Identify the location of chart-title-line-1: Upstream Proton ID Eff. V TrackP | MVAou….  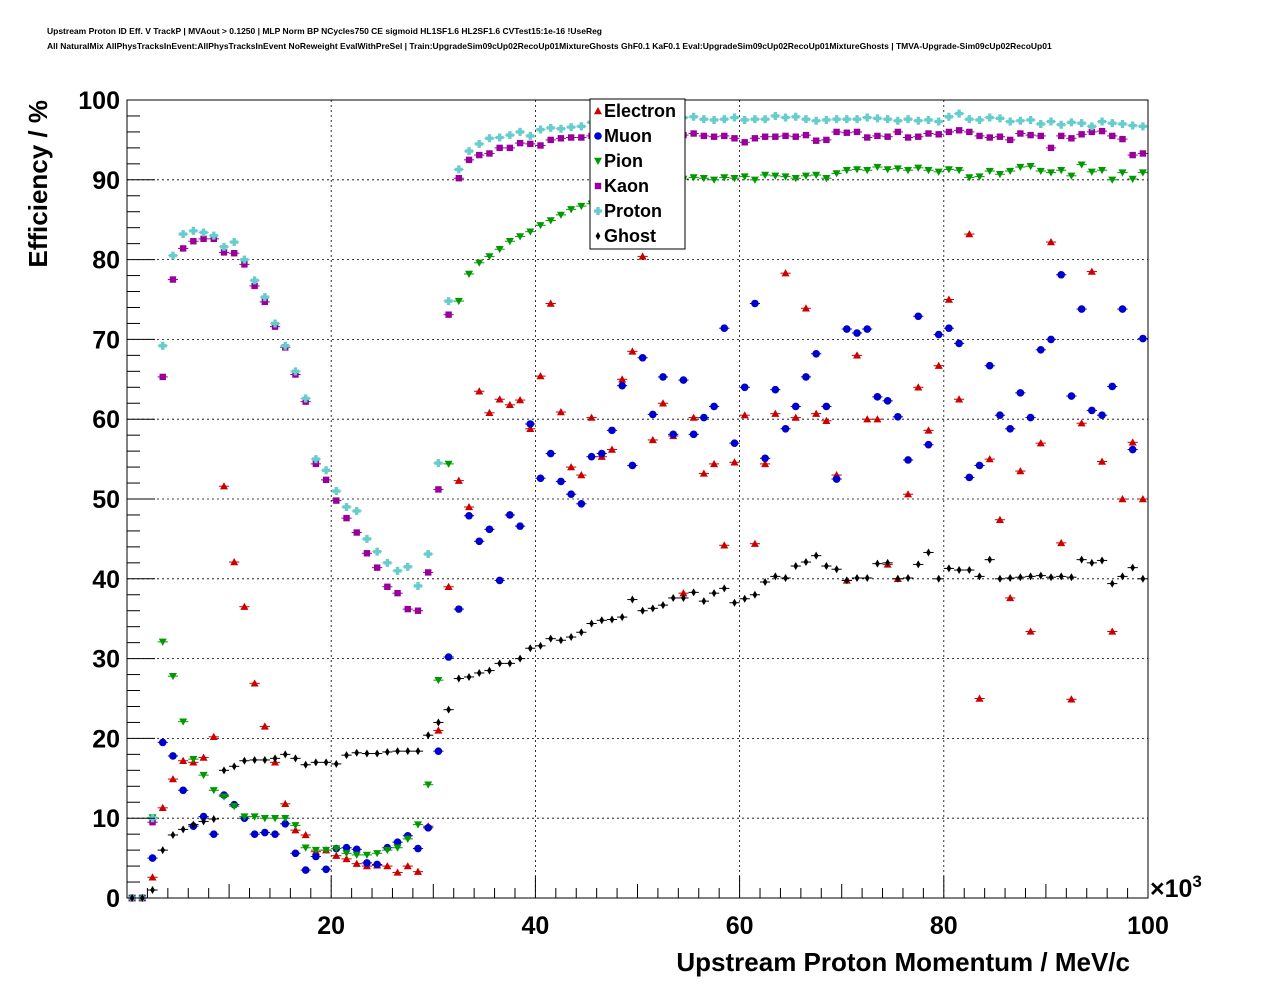
(324, 31).